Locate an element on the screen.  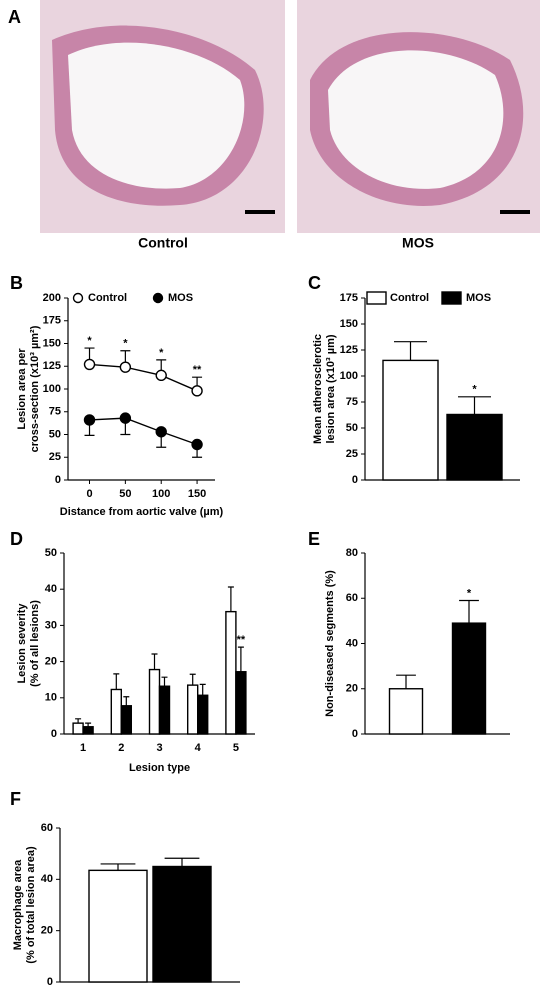
y-axis-label: Lesion area per is located at coordinates (22, 389).